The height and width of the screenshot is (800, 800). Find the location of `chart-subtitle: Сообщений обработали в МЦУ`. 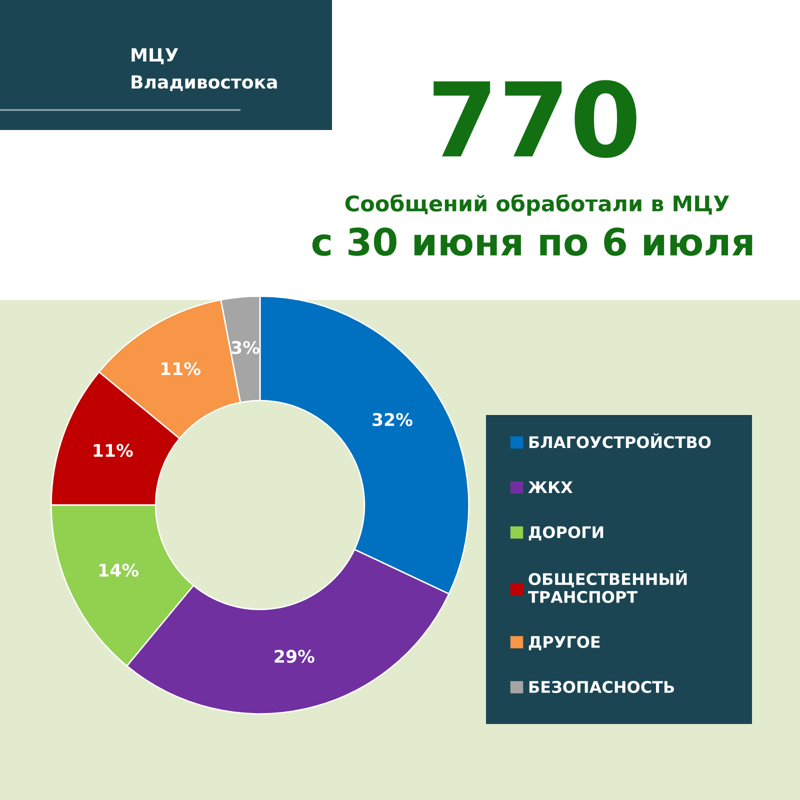

chart-subtitle: Сообщений обработали в МЦУ is located at coordinates (537, 205).